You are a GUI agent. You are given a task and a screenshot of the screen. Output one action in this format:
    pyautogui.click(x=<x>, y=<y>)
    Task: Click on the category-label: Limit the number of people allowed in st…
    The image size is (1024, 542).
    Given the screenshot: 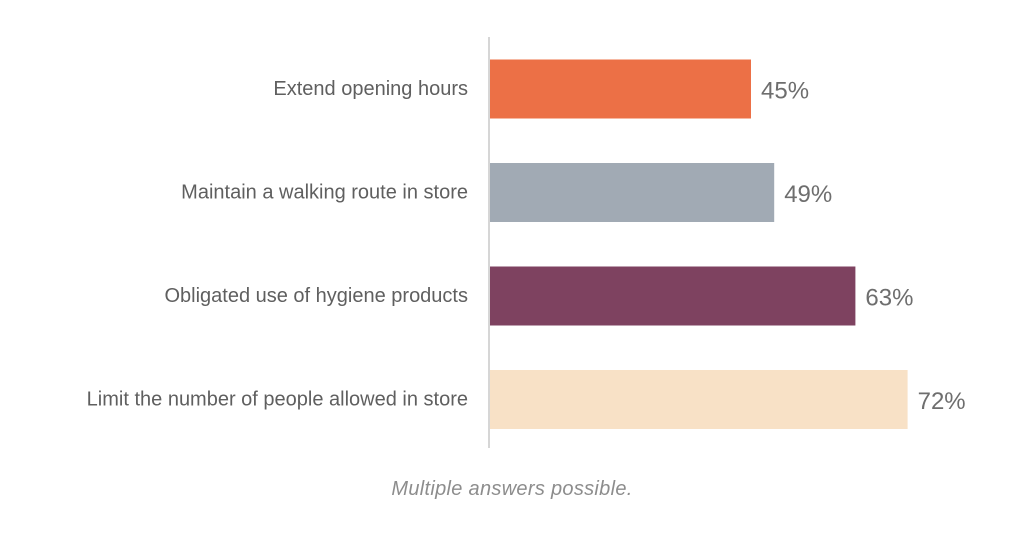 What is the action you would take?
    pyautogui.click(x=277, y=400)
    